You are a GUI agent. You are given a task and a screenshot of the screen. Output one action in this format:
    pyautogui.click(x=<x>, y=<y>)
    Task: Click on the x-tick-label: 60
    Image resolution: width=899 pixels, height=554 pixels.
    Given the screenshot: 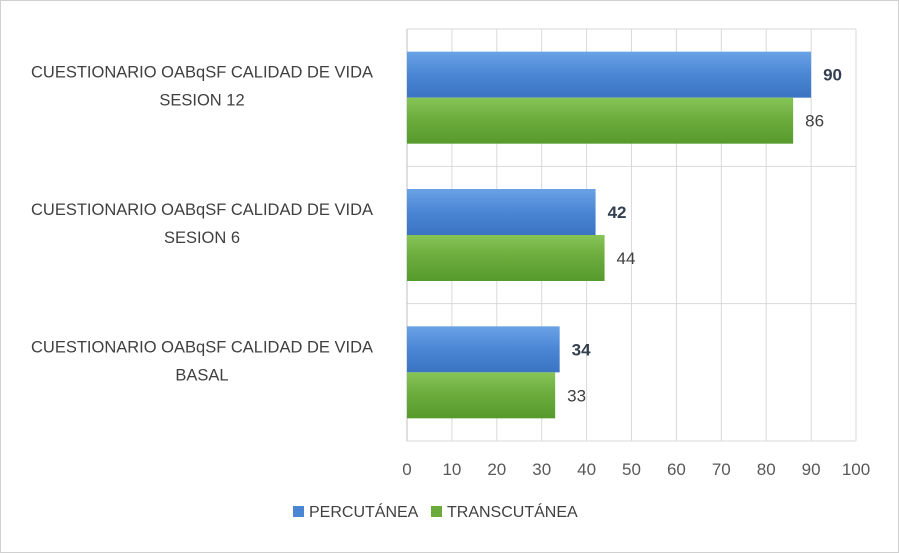 What is the action you would take?
    pyautogui.click(x=676, y=469)
    